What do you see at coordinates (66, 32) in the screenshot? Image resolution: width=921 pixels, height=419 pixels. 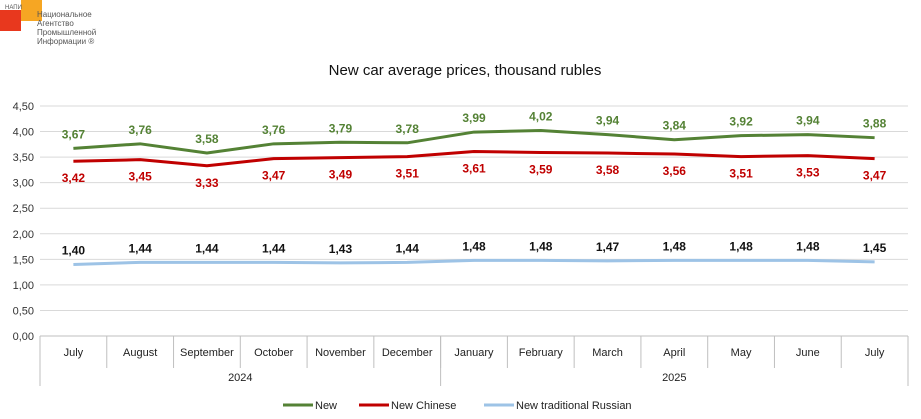 I see `logo-line-3: Промышленной` at bounding box center [66, 32].